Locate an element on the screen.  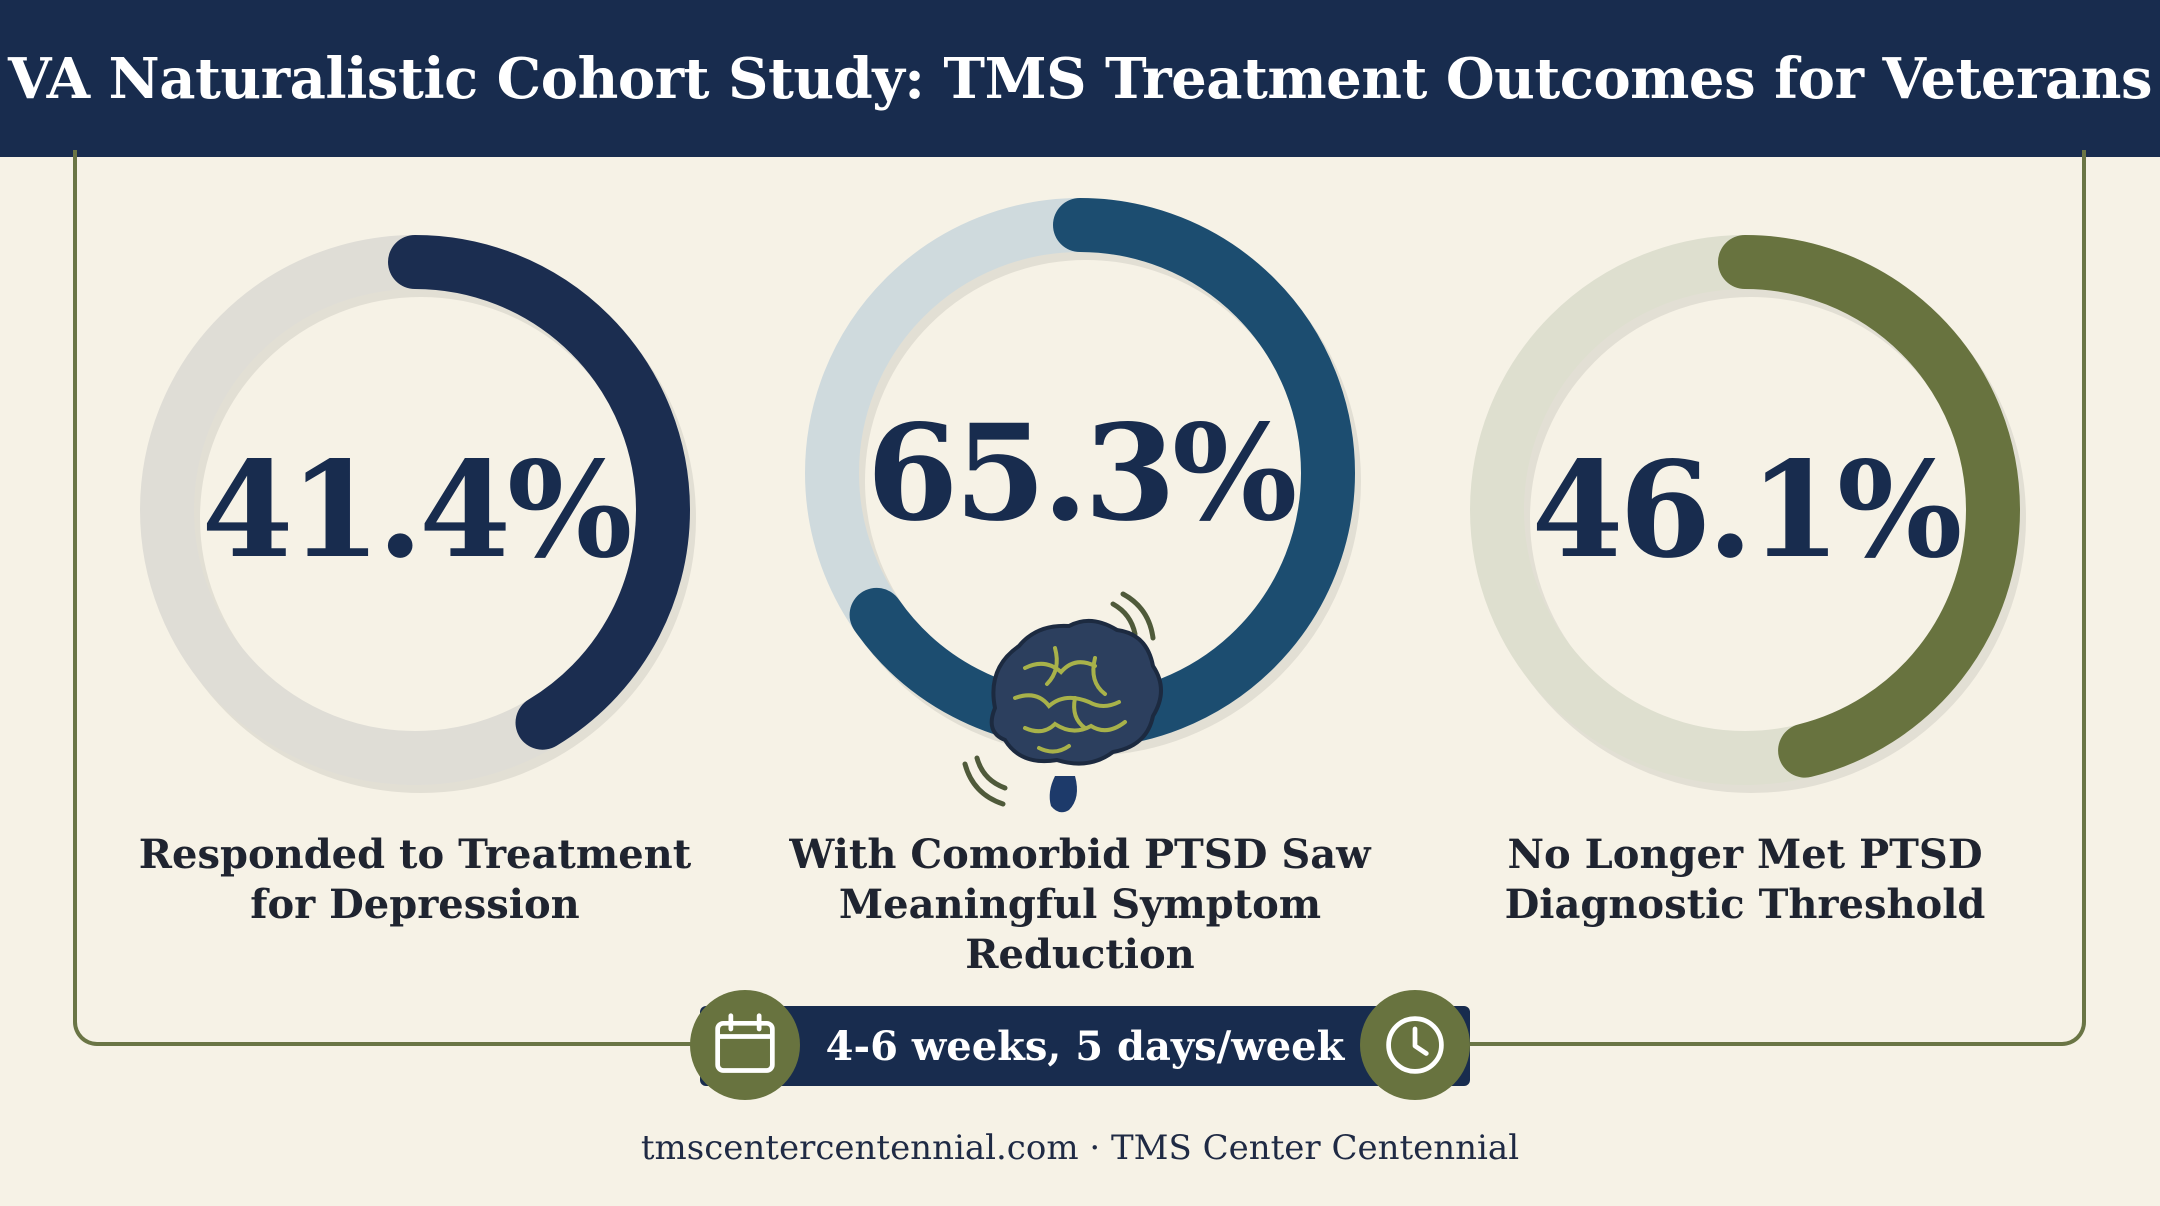
stat-value: 46.1% is located at coordinates (1747, 510).